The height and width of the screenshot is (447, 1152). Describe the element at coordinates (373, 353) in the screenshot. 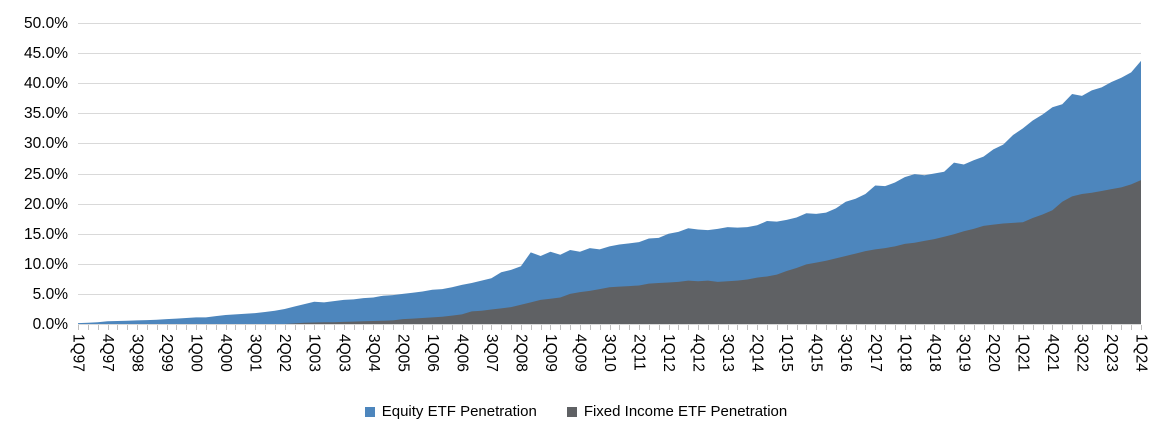

I see `x-axis-tick-label: 3Q04` at that location.